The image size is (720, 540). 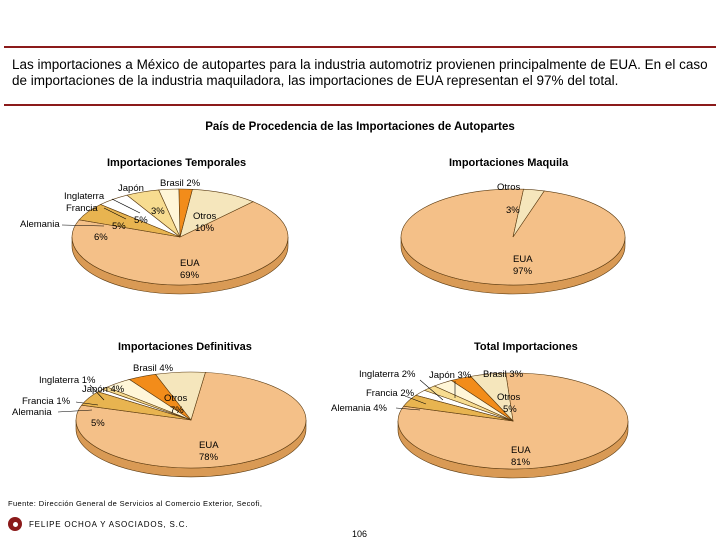 What do you see at coordinates (510, 409) in the screenshot?
I see `label-total-otros-l2: 5%` at bounding box center [510, 409].